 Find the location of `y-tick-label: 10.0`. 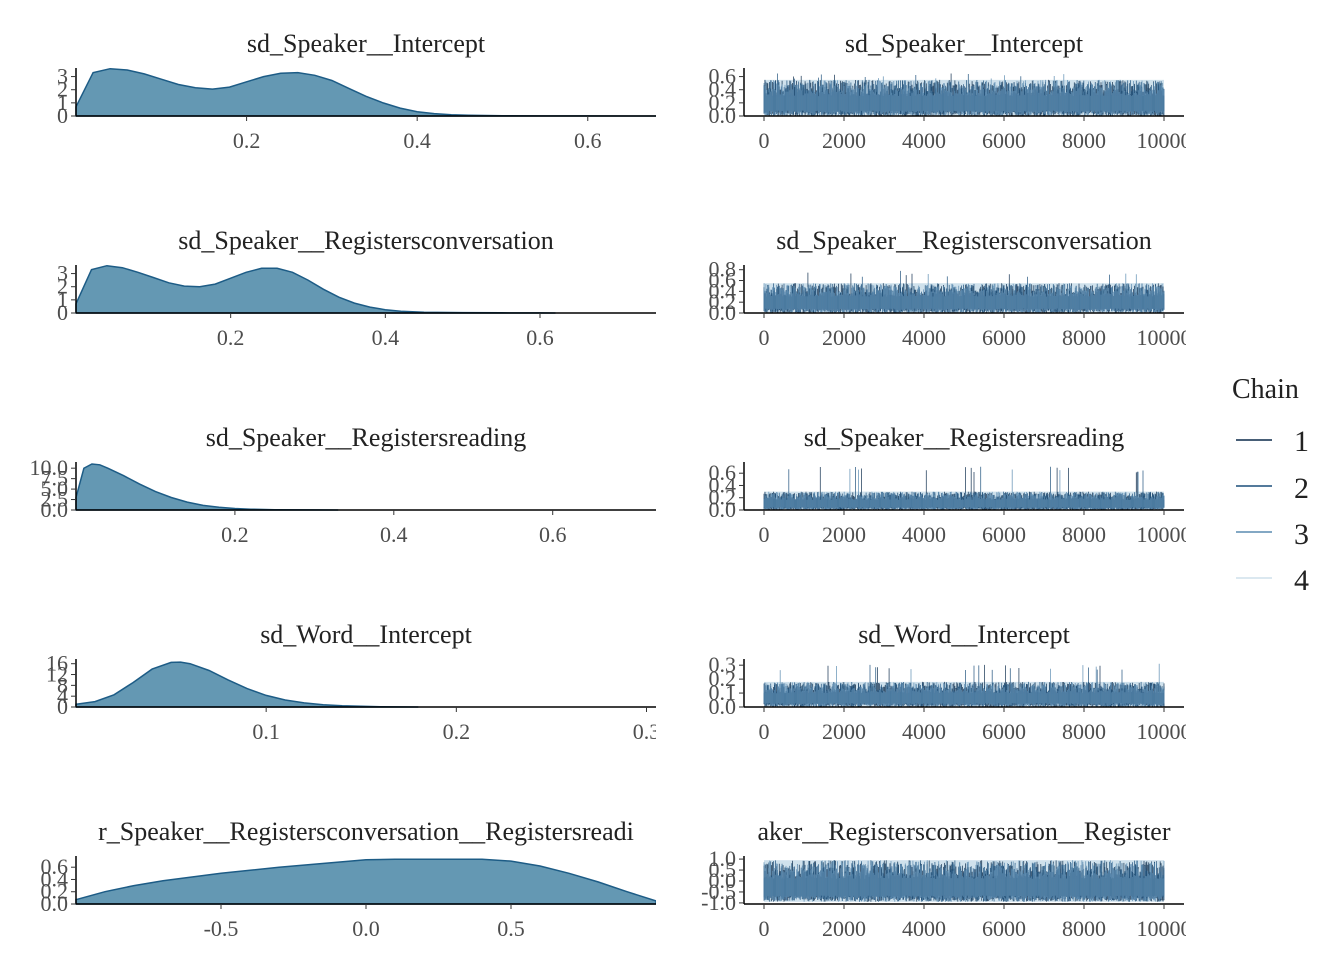

y-tick-label: 10.0 is located at coordinates (49, 467).